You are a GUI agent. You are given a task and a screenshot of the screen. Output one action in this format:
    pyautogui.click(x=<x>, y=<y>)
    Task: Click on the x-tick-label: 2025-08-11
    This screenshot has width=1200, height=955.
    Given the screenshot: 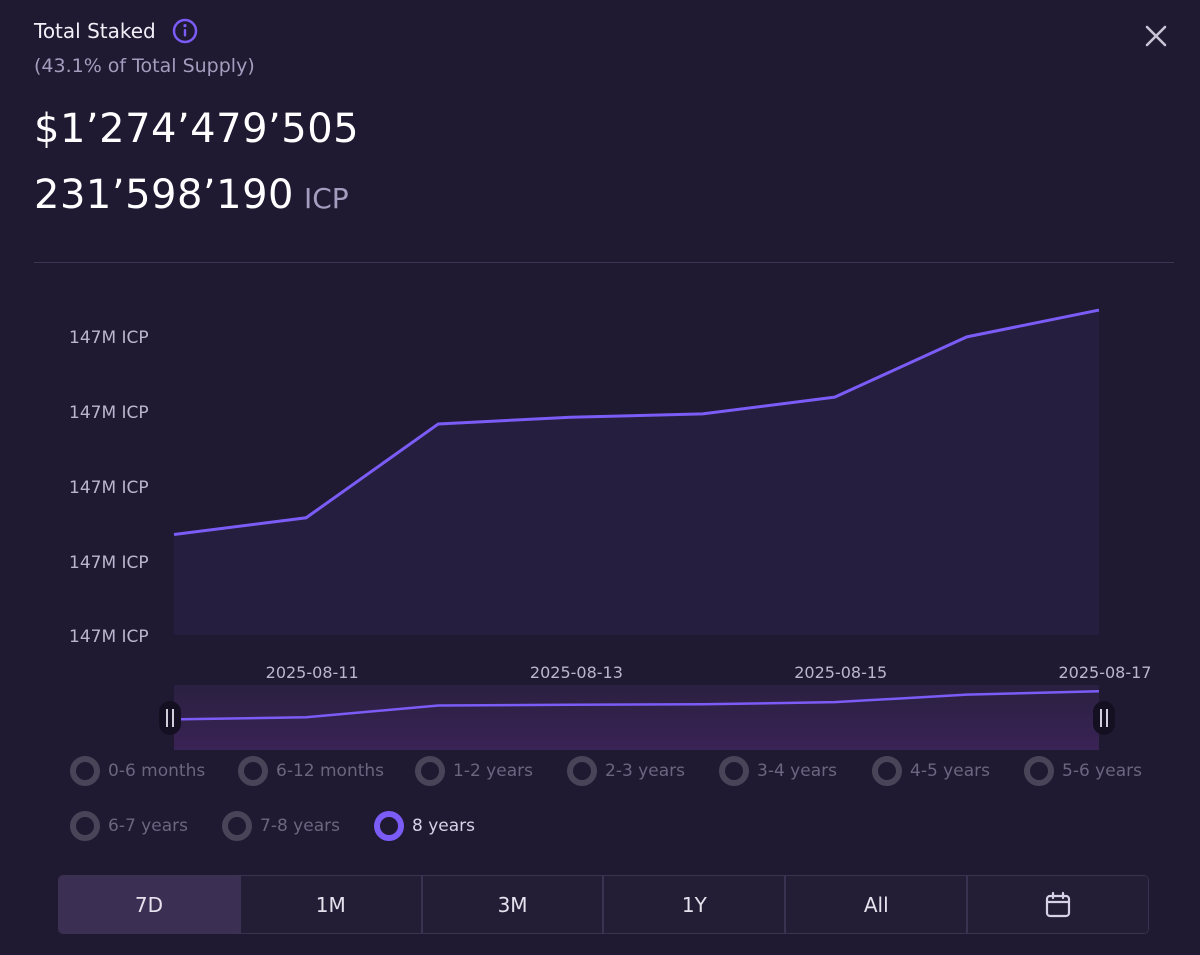 What is the action you would take?
    pyautogui.click(x=312, y=672)
    